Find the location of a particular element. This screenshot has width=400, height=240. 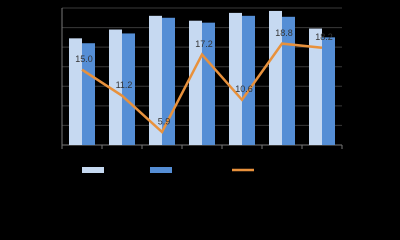

data-label: 17.2 is located at coordinates (204, 44).